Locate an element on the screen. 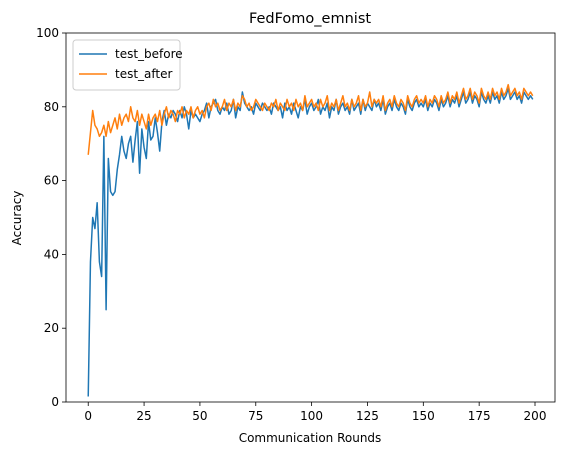 This screenshot has height=455, width=571. x-tick-label: 125 is located at coordinates (367, 416).